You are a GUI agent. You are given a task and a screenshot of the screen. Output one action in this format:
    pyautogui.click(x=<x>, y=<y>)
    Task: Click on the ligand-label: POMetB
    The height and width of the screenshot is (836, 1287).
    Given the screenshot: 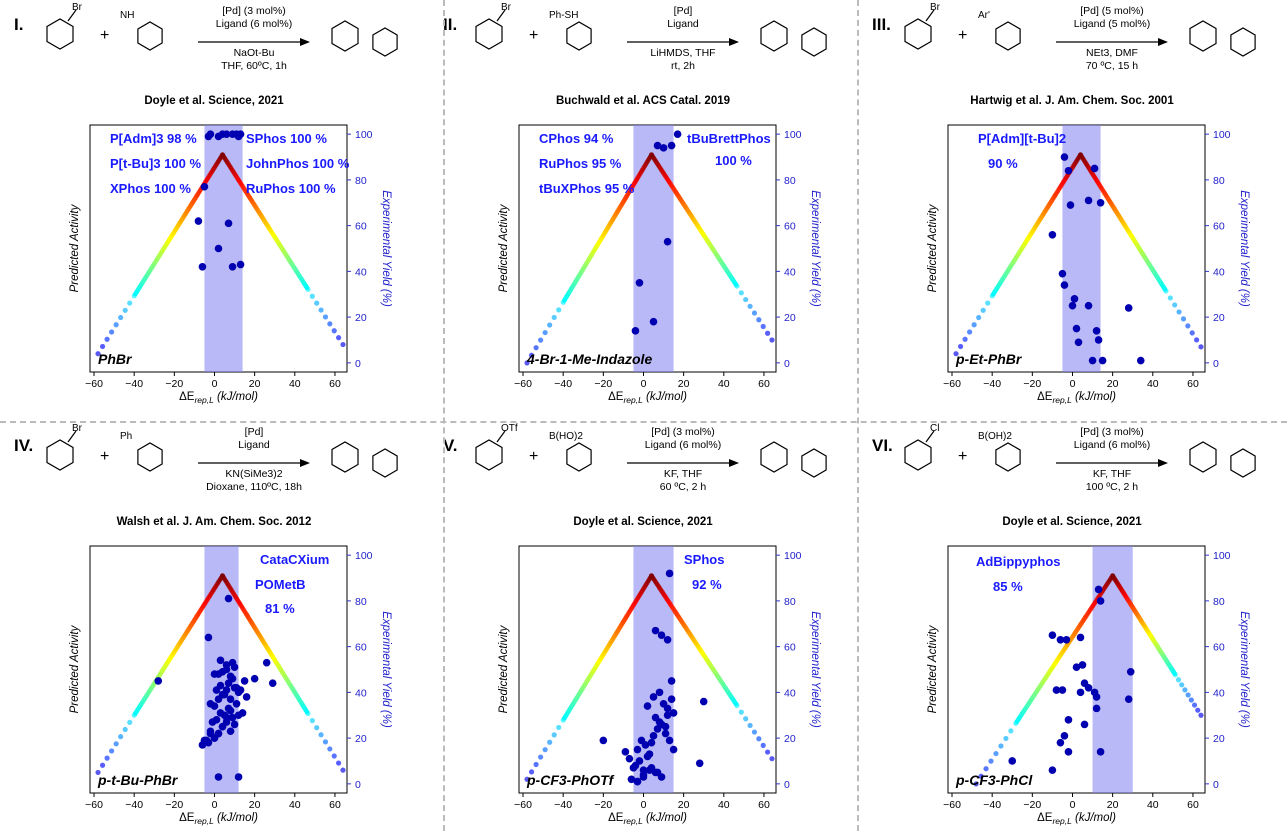 What is the action you would take?
    pyautogui.click(x=280, y=584)
    